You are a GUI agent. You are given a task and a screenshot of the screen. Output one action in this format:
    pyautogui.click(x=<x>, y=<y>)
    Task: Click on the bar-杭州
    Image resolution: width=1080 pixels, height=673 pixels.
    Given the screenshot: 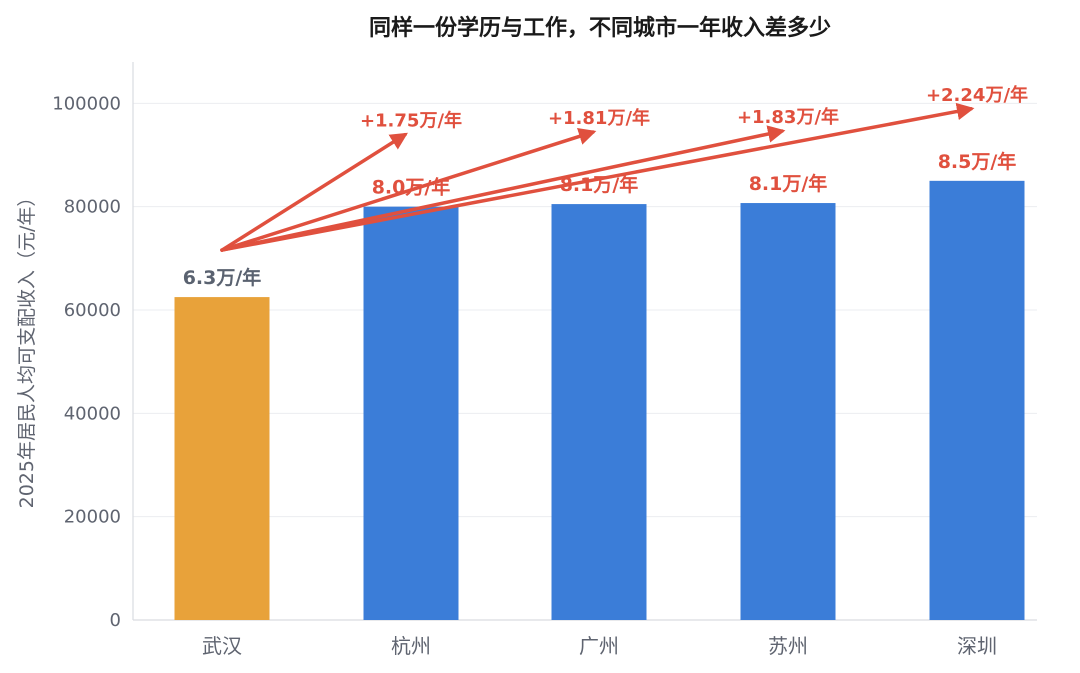 What is the action you would take?
    pyautogui.click(x=411, y=413)
    